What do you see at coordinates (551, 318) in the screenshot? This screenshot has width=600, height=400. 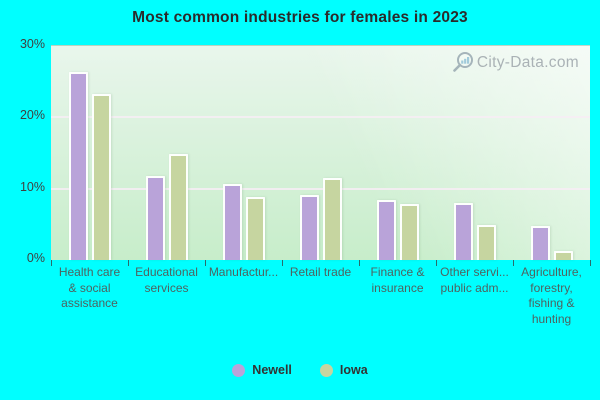 I see `category-label-line: hunting` at bounding box center [551, 318].